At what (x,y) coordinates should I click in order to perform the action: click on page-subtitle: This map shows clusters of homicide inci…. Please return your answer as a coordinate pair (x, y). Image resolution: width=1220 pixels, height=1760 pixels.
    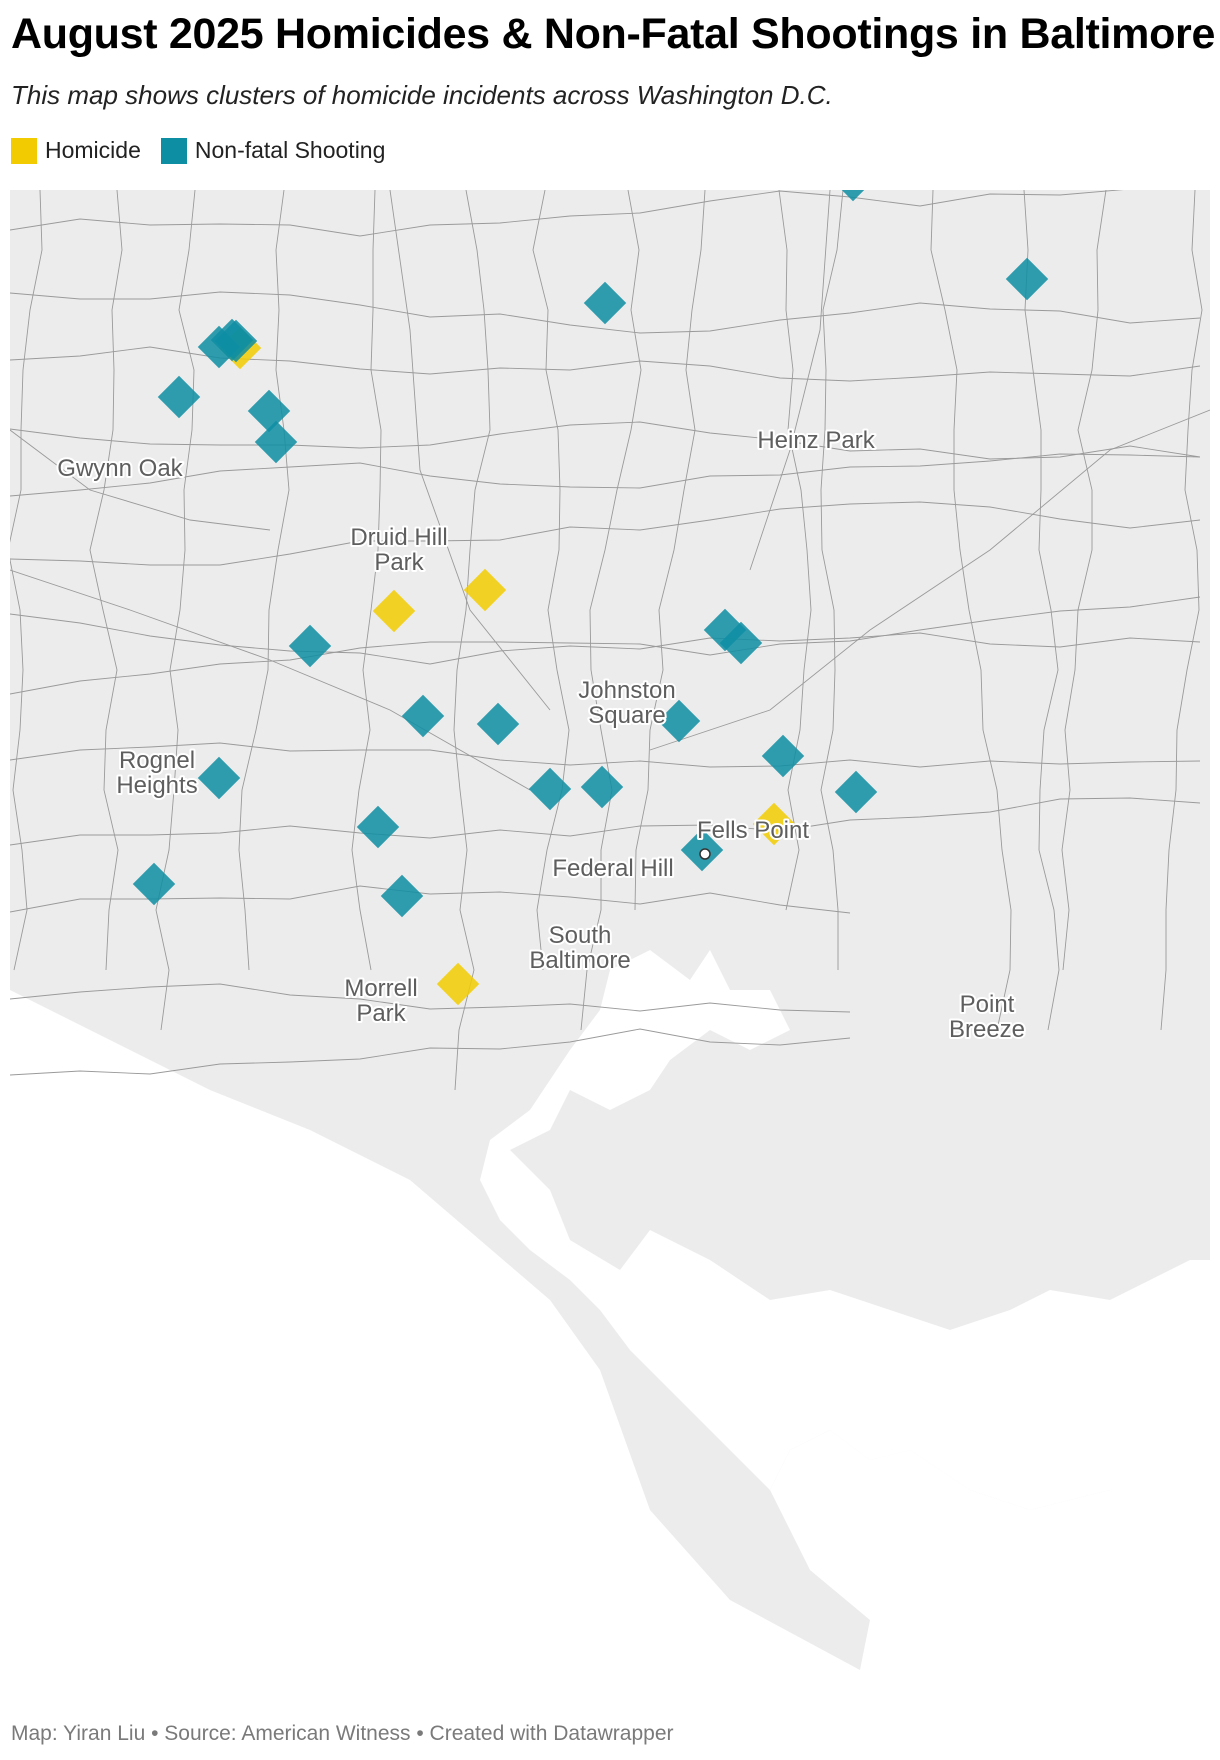
    Looking at the image, I should click on (422, 95).